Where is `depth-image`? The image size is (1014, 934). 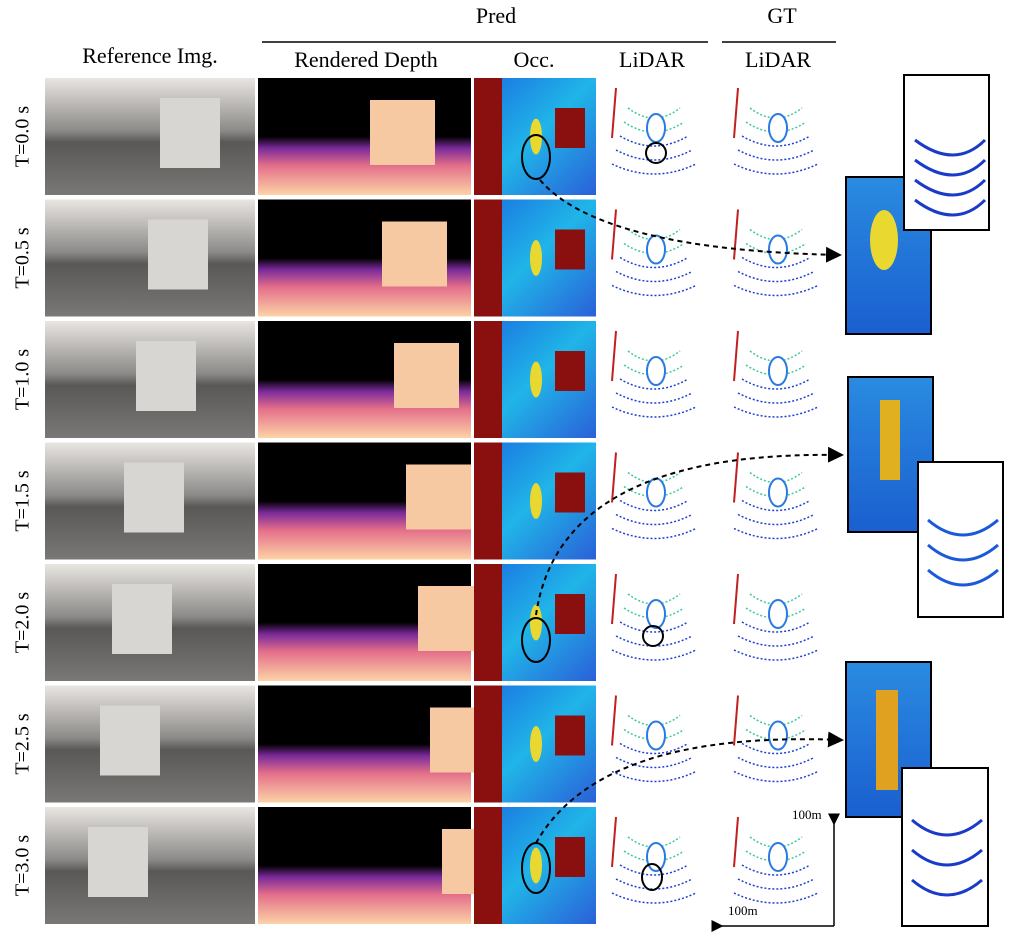 depth-image is located at coordinates (364, 136).